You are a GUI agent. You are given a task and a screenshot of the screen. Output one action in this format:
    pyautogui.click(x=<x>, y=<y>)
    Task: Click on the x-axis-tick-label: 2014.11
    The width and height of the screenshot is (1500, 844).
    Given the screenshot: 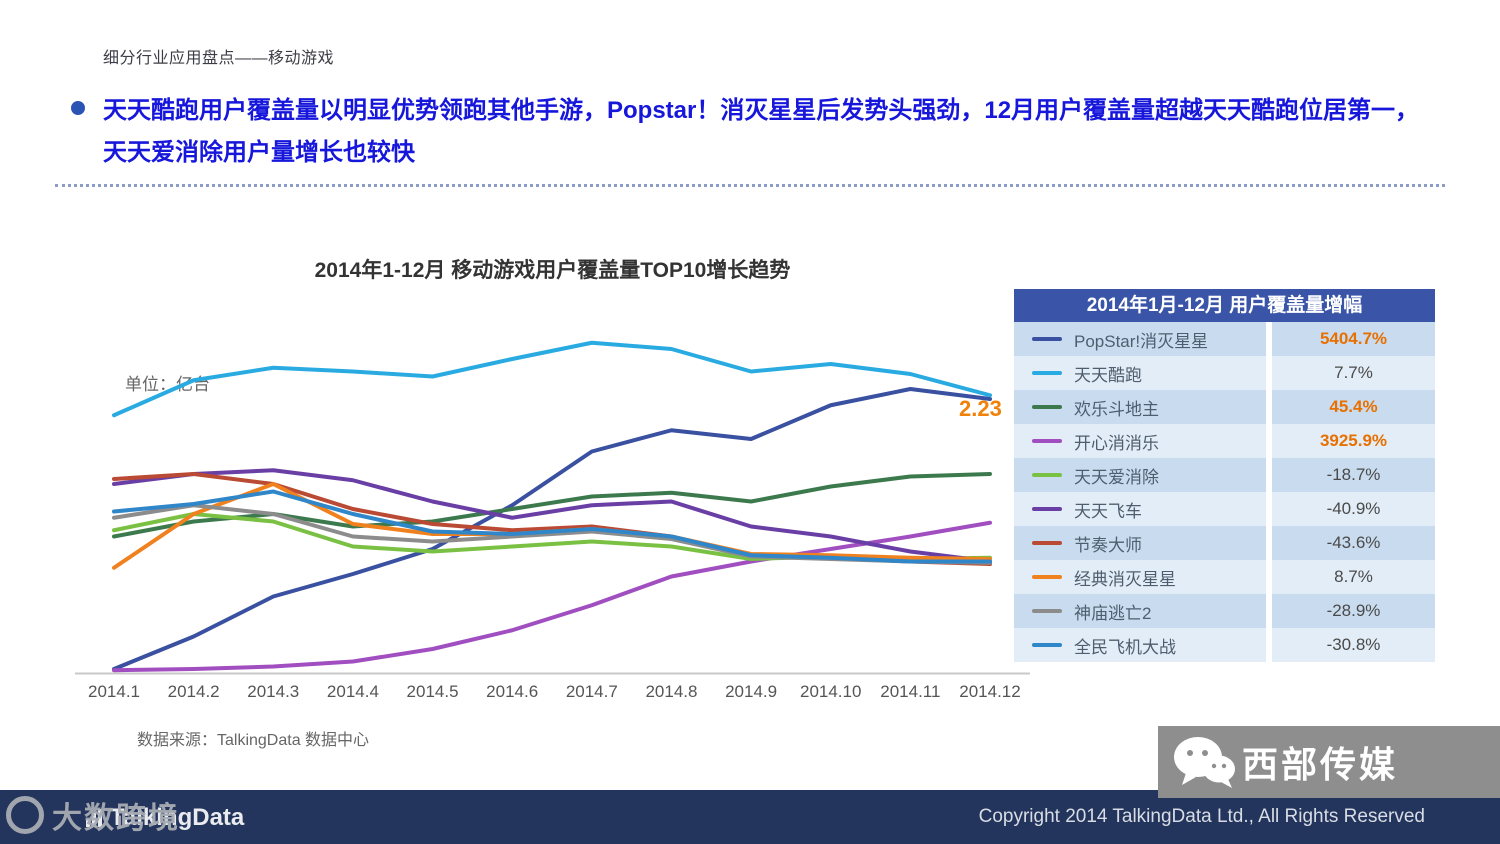 What is the action you would take?
    pyautogui.click(x=910, y=691)
    